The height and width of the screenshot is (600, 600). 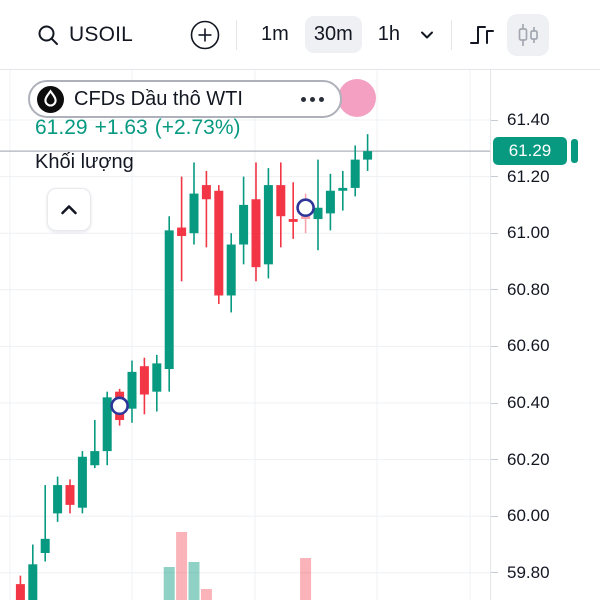 What do you see at coordinates (528, 572) in the screenshot?
I see `axis-label: 59.80` at bounding box center [528, 572].